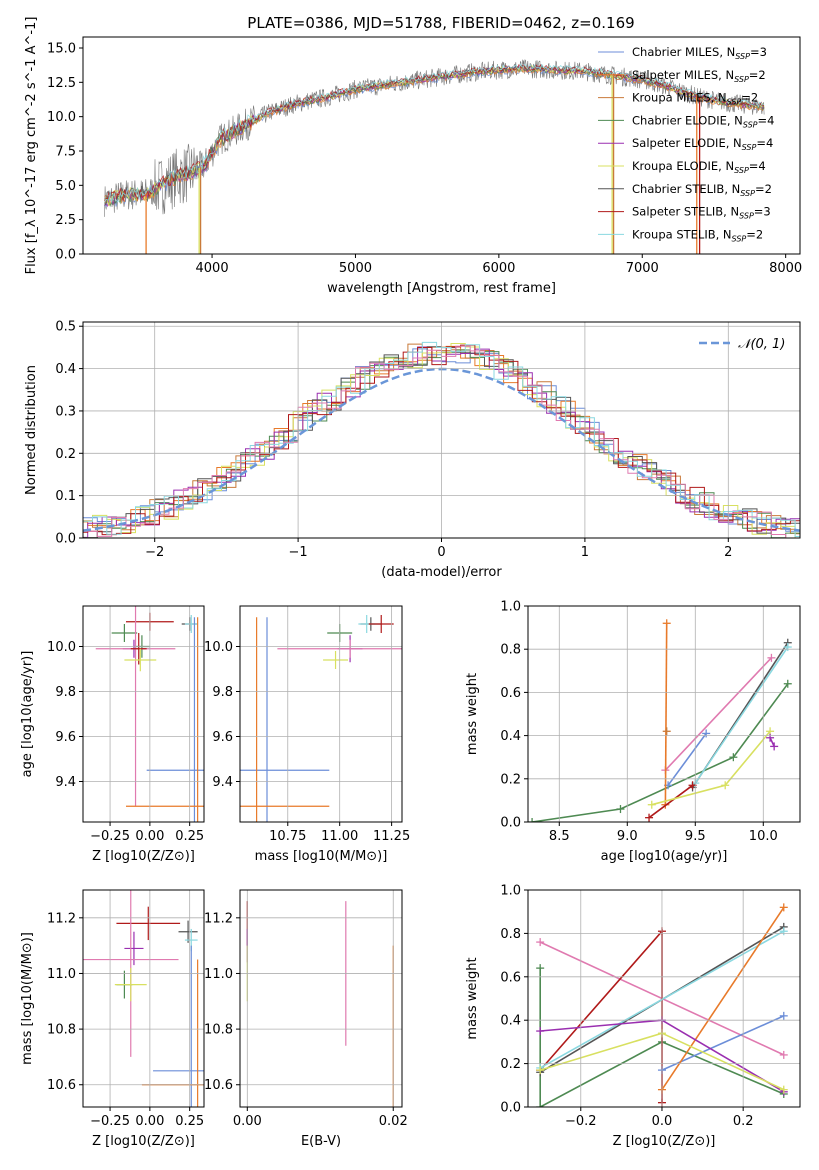 The width and height of the screenshot is (819, 1170). What do you see at coordinates (441, 572) in the screenshot?
I see `x-axis-label: (data-model)/error` at bounding box center [441, 572].